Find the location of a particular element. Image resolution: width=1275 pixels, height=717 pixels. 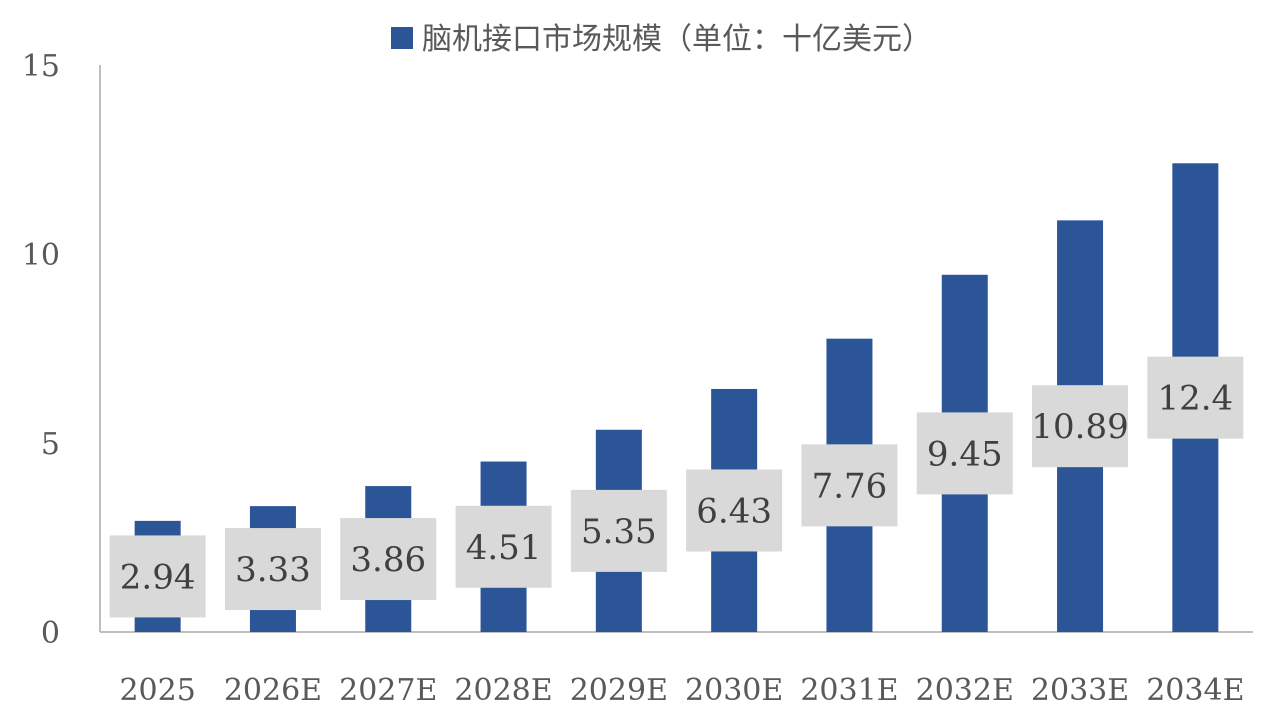

legend-swatch is located at coordinates (402, 38).